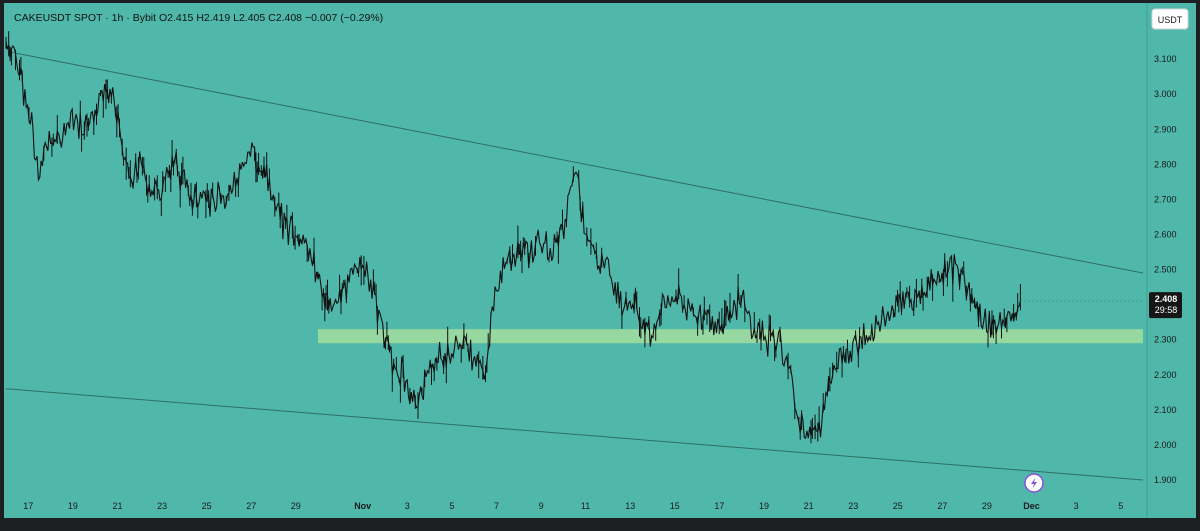 The height and width of the screenshot is (531, 1200). I want to click on last-price-tag: 2.408 29:58, so click(1165, 305).